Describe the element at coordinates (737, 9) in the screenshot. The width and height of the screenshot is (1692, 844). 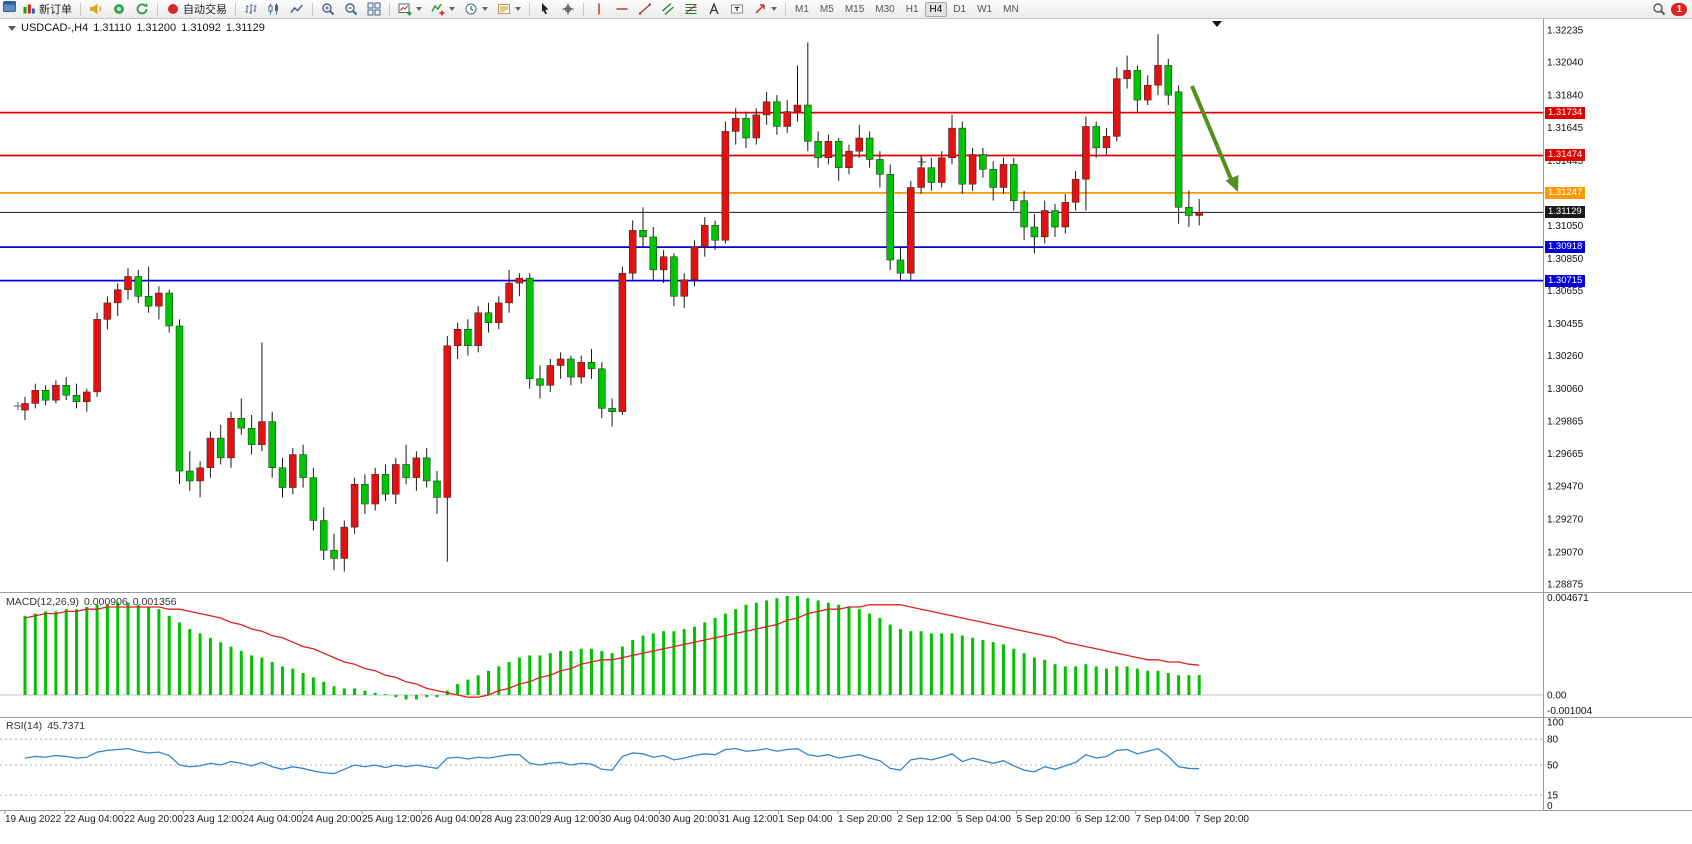
I see `label-tool-button` at that location.